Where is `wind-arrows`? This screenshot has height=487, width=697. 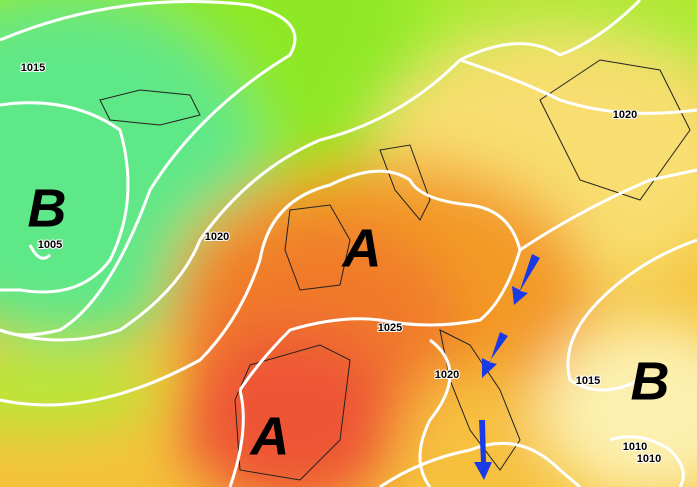
wind-arrows is located at coordinates (507, 367).